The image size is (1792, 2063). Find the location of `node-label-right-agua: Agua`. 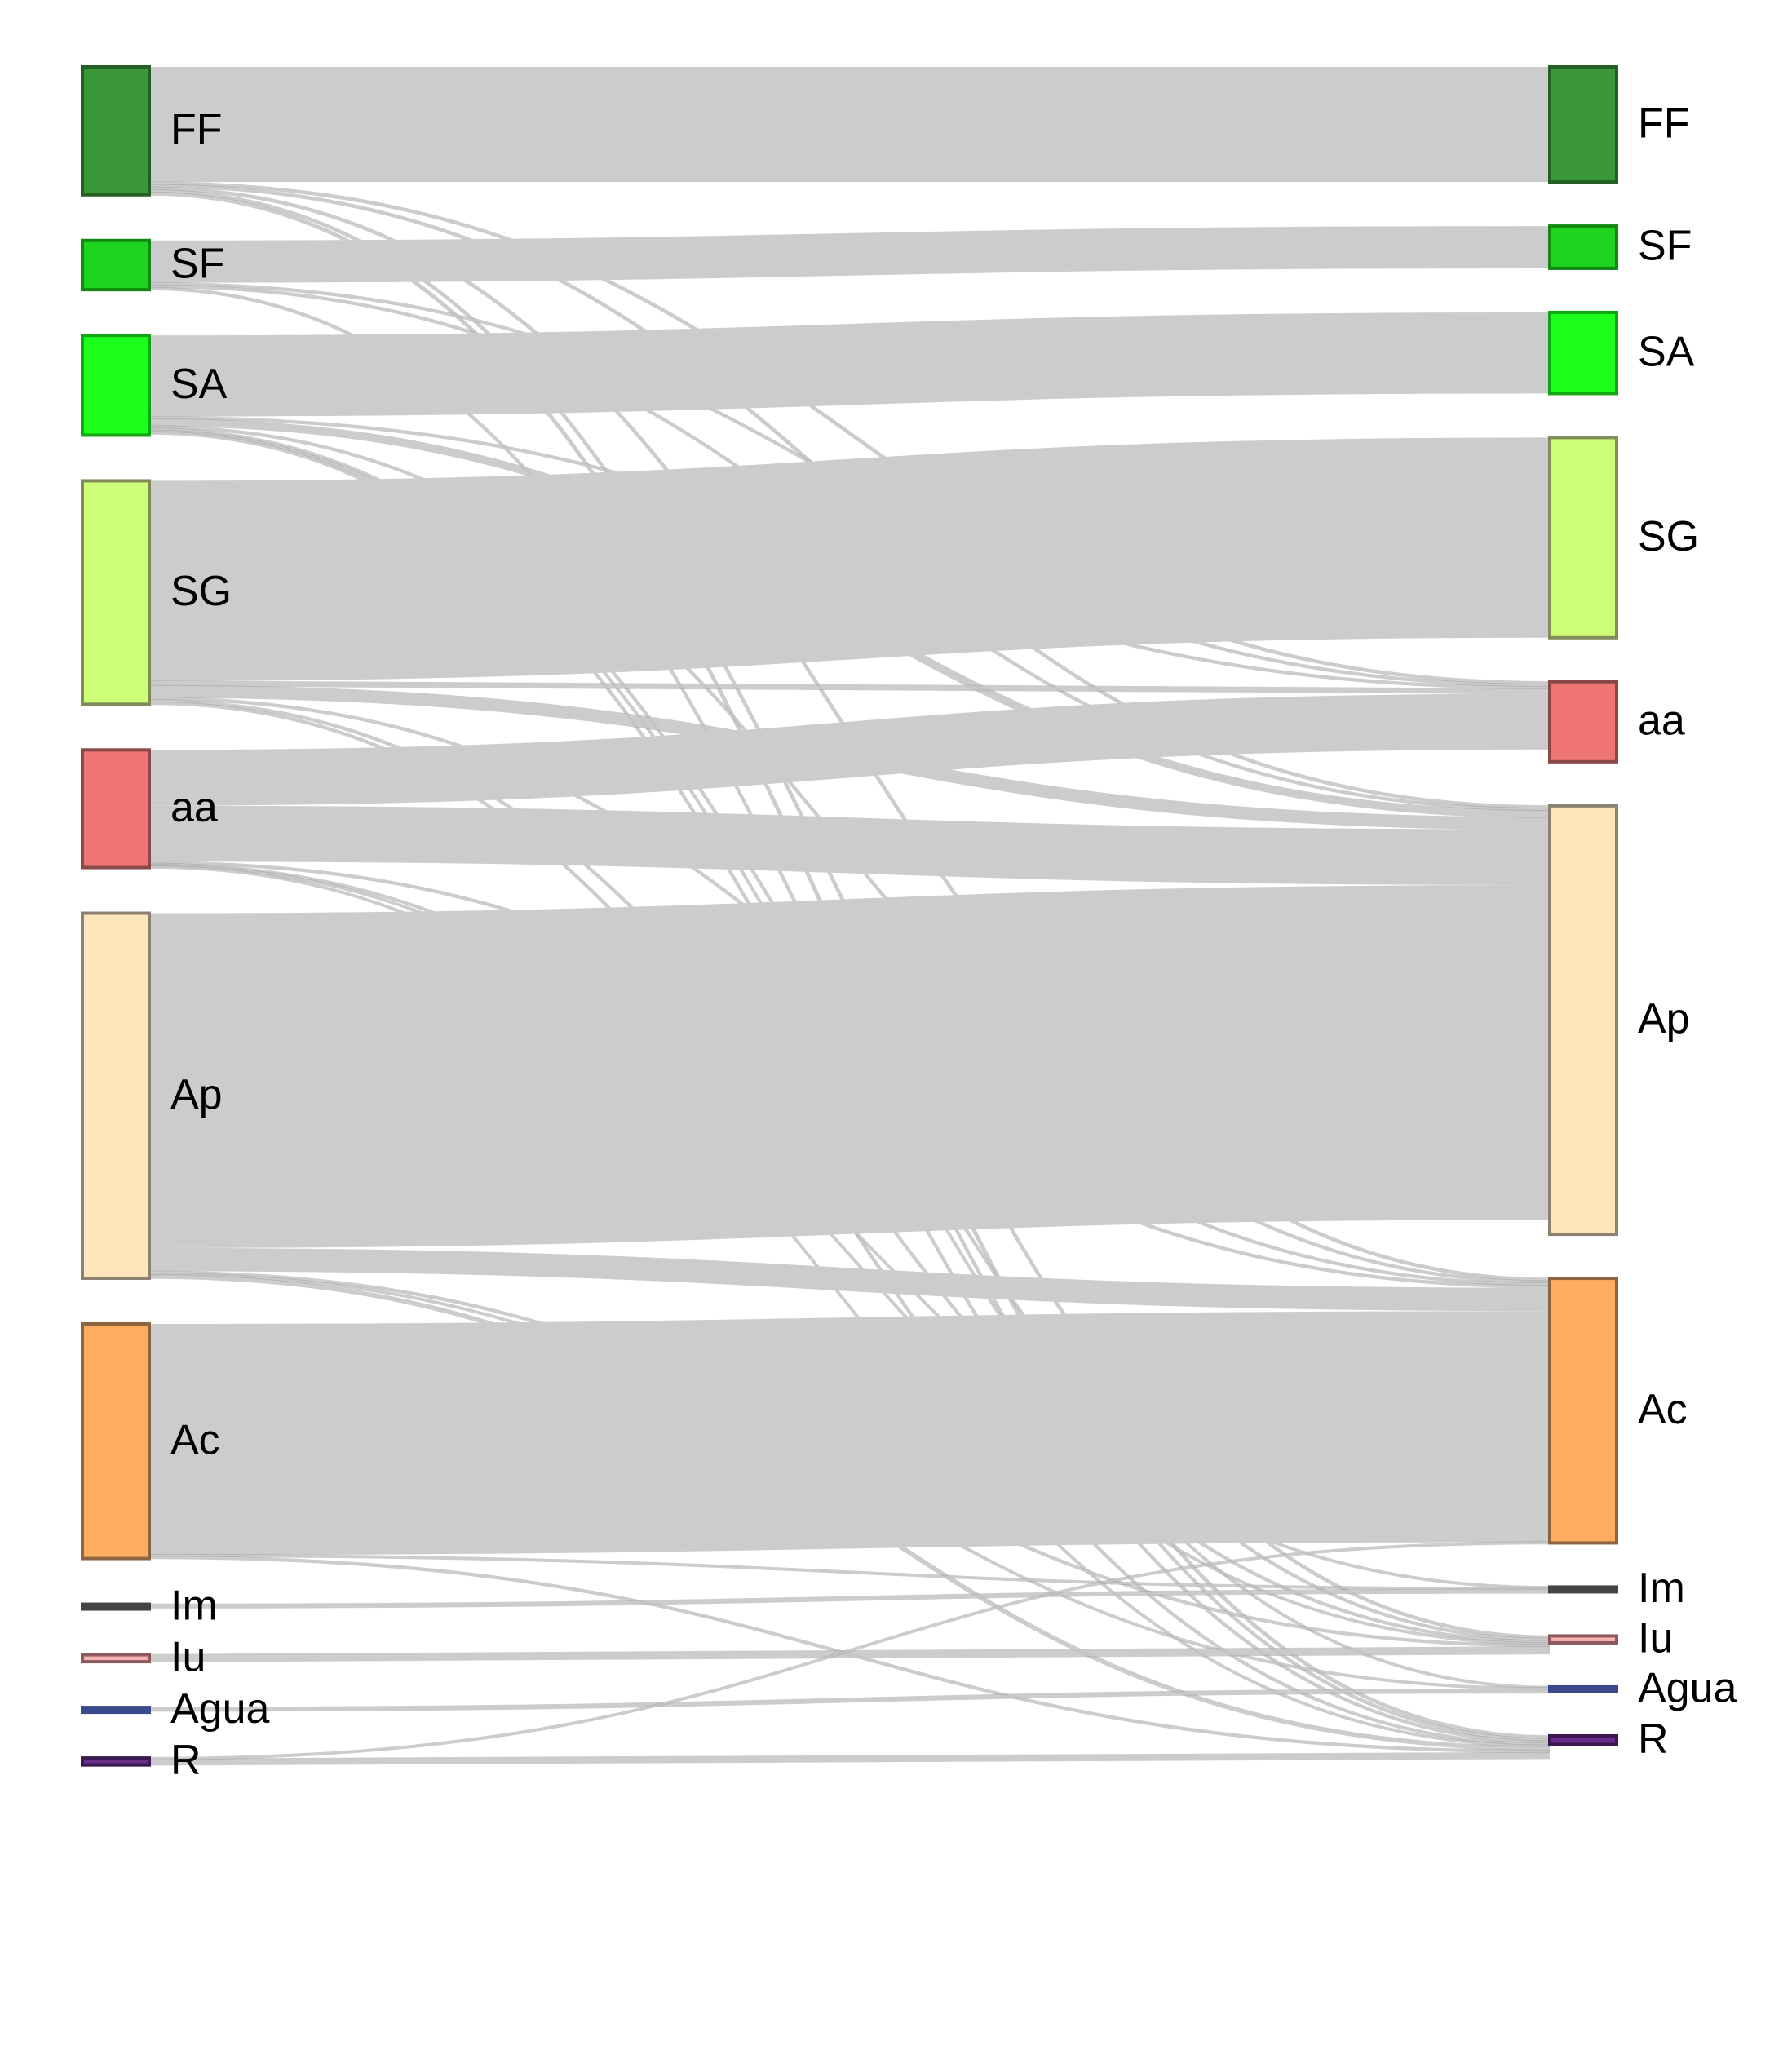

node-label-right-agua: Agua is located at coordinates (1687, 1688).